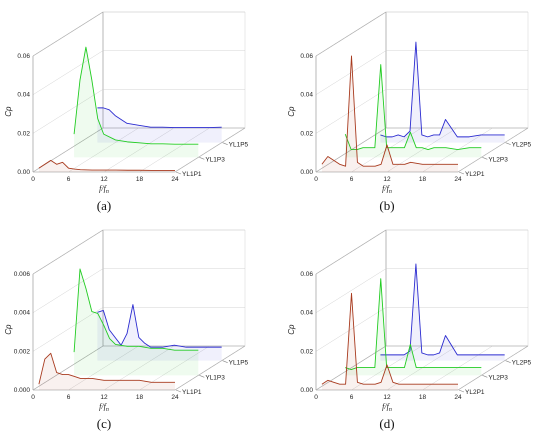 The height and width of the screenshot is (436, 550). Describe the element at coordinates (22, 390) in the screenshot. I see `y-tick-label: 0.000` at that location.